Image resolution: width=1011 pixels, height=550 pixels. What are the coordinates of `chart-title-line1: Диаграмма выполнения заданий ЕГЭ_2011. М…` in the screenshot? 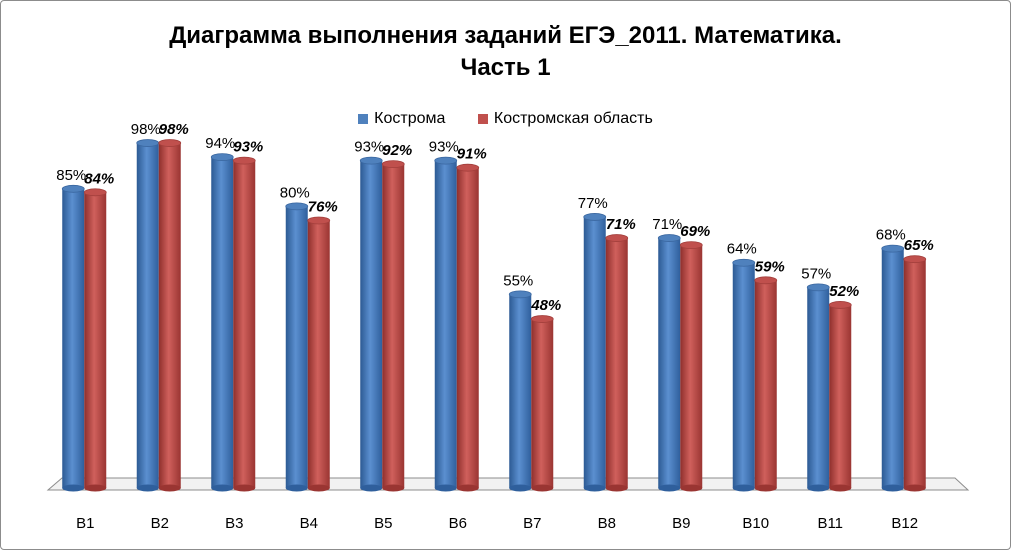 It's located at (505, 35).